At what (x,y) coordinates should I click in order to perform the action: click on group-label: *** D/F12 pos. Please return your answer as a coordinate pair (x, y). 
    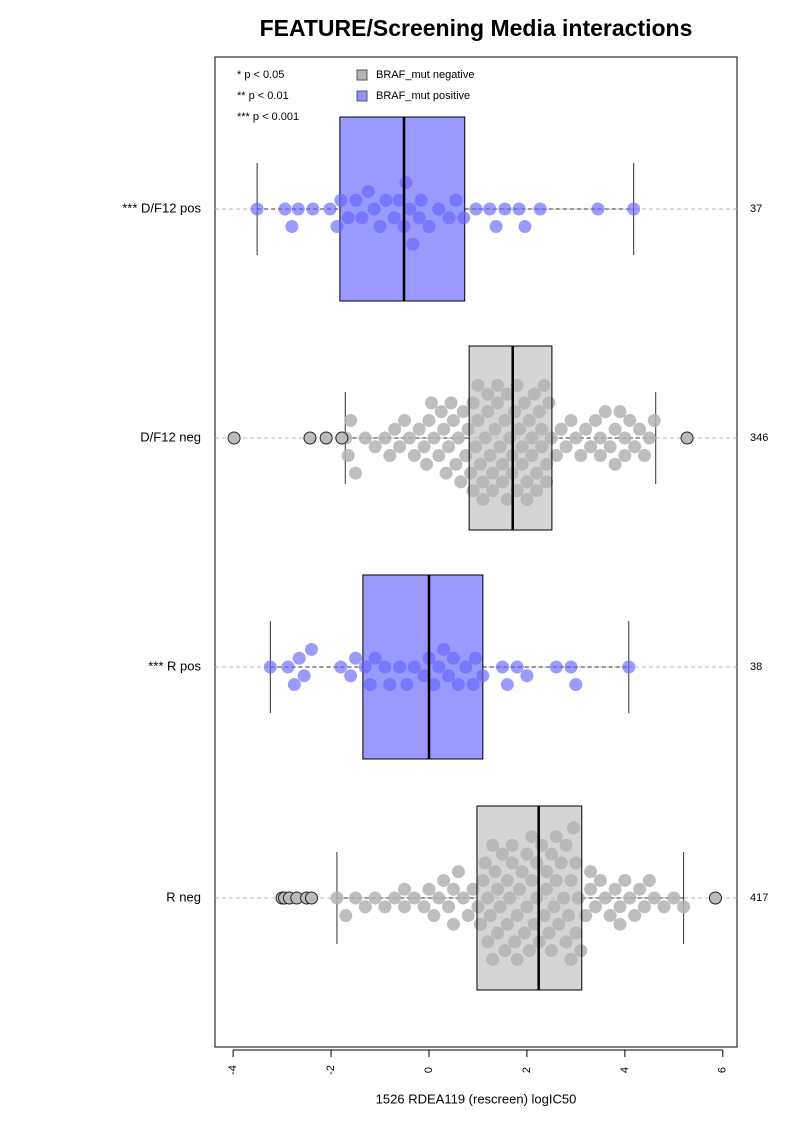
    Looking at the image, I should click on (161, 207).